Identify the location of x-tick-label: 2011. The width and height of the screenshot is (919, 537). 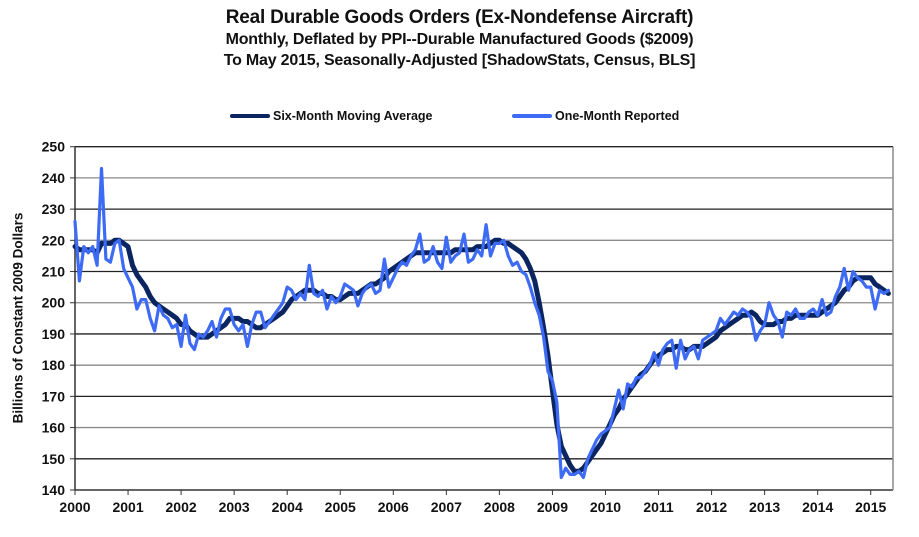
(658, 507).